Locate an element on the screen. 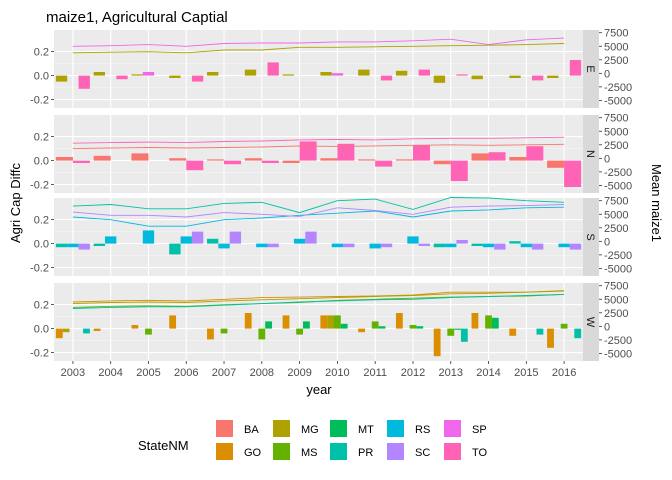 This screenshot has height=480, width=672. bar-S-PR-2015 is located at coordinates (515, 242).